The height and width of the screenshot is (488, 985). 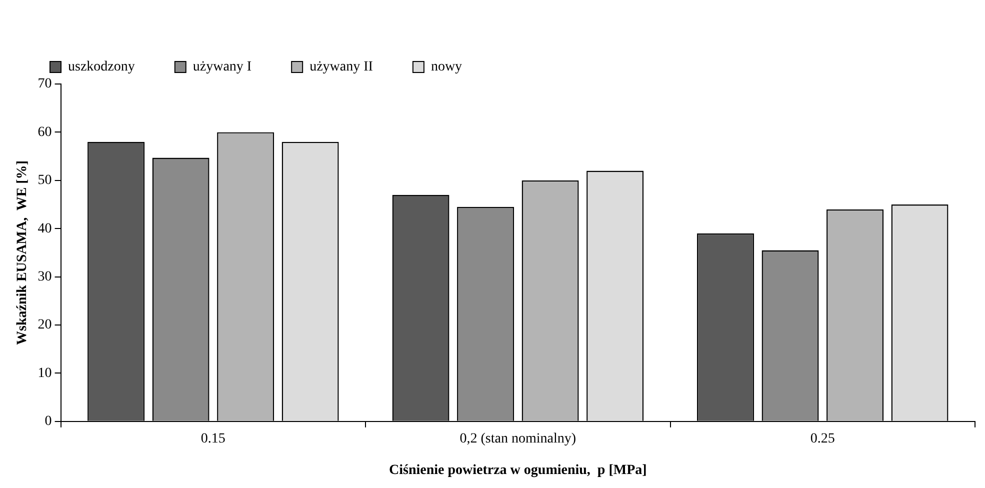 What do you see at coordinates (822, 438) in the screenshot?
I see `x-tick-label: 0.25` at bounding box center [822, 438].